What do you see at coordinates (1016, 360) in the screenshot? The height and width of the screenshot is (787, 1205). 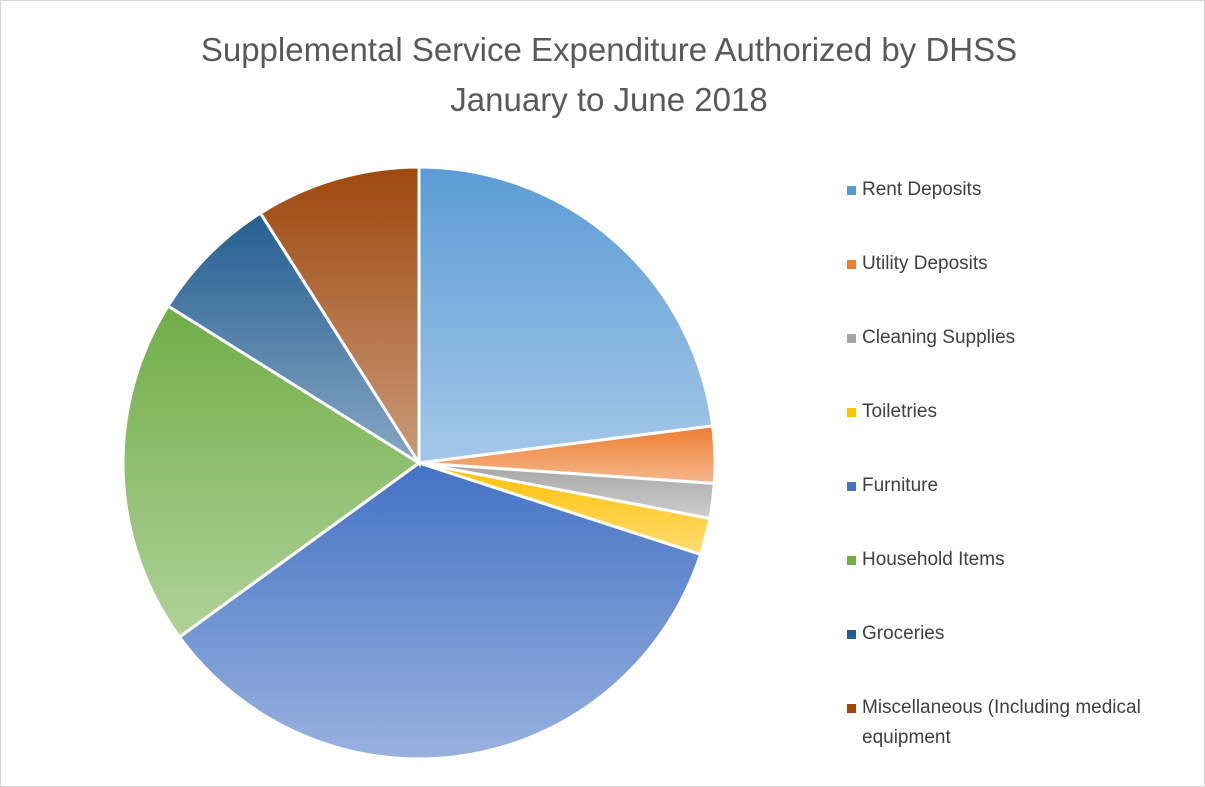 I see `legend-item: Cleaning Supplies` at bounding box center [1016, 360].